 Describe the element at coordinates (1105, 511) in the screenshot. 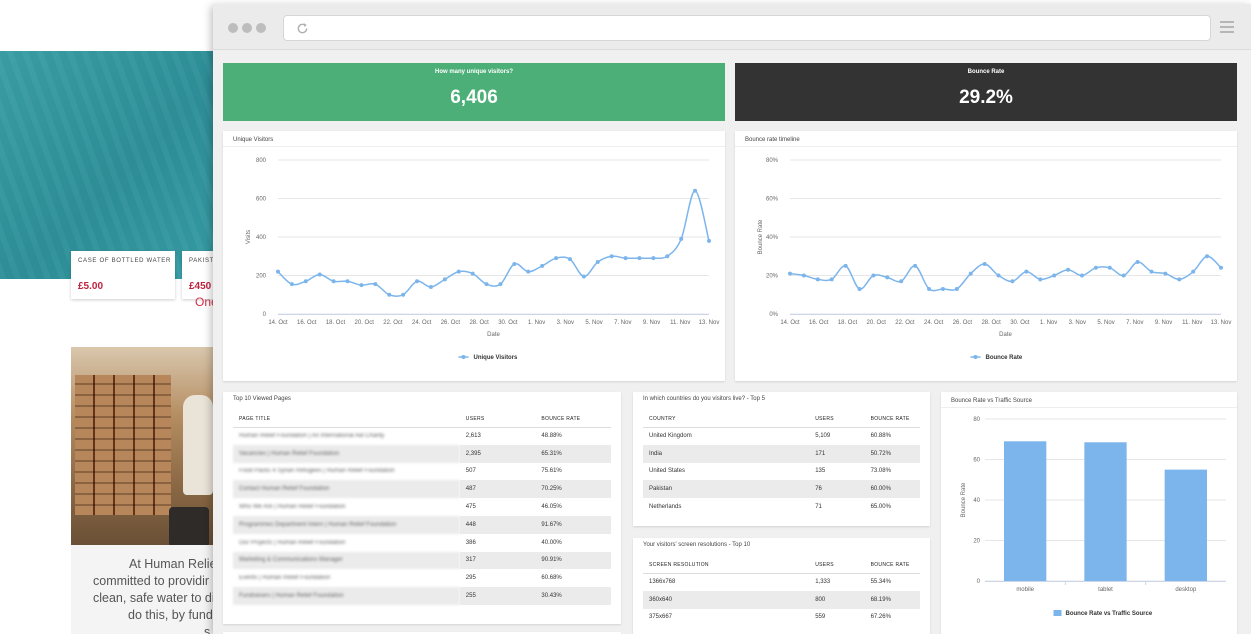

I see `bar` at that location.